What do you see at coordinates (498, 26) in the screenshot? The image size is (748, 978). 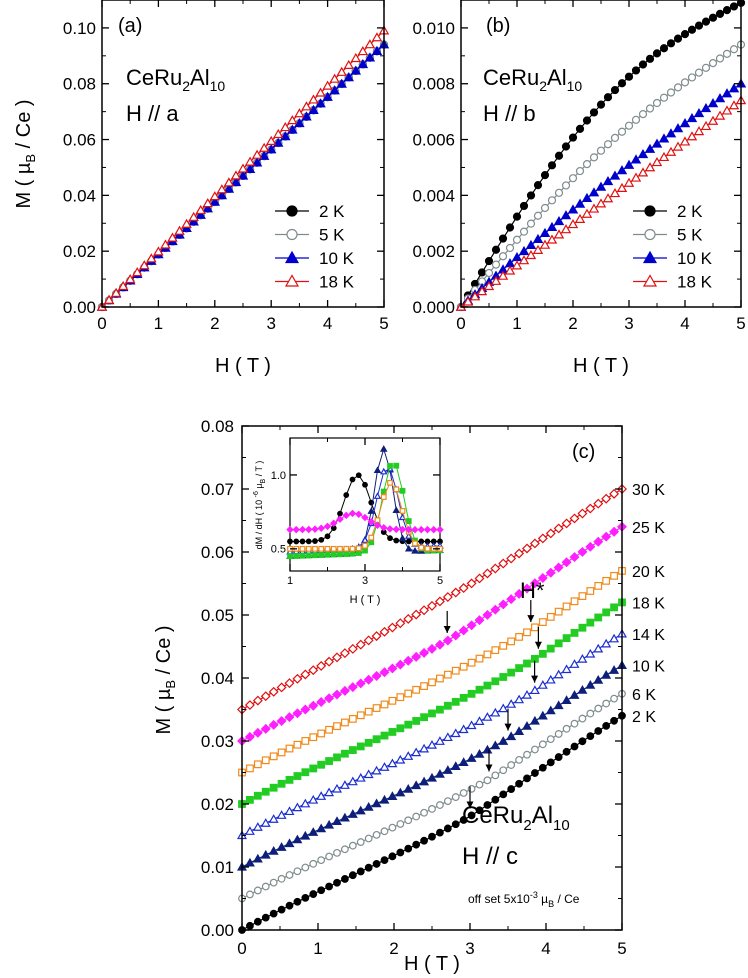 I see `panel-b-label: (b)` at bounding box center [498, 26].